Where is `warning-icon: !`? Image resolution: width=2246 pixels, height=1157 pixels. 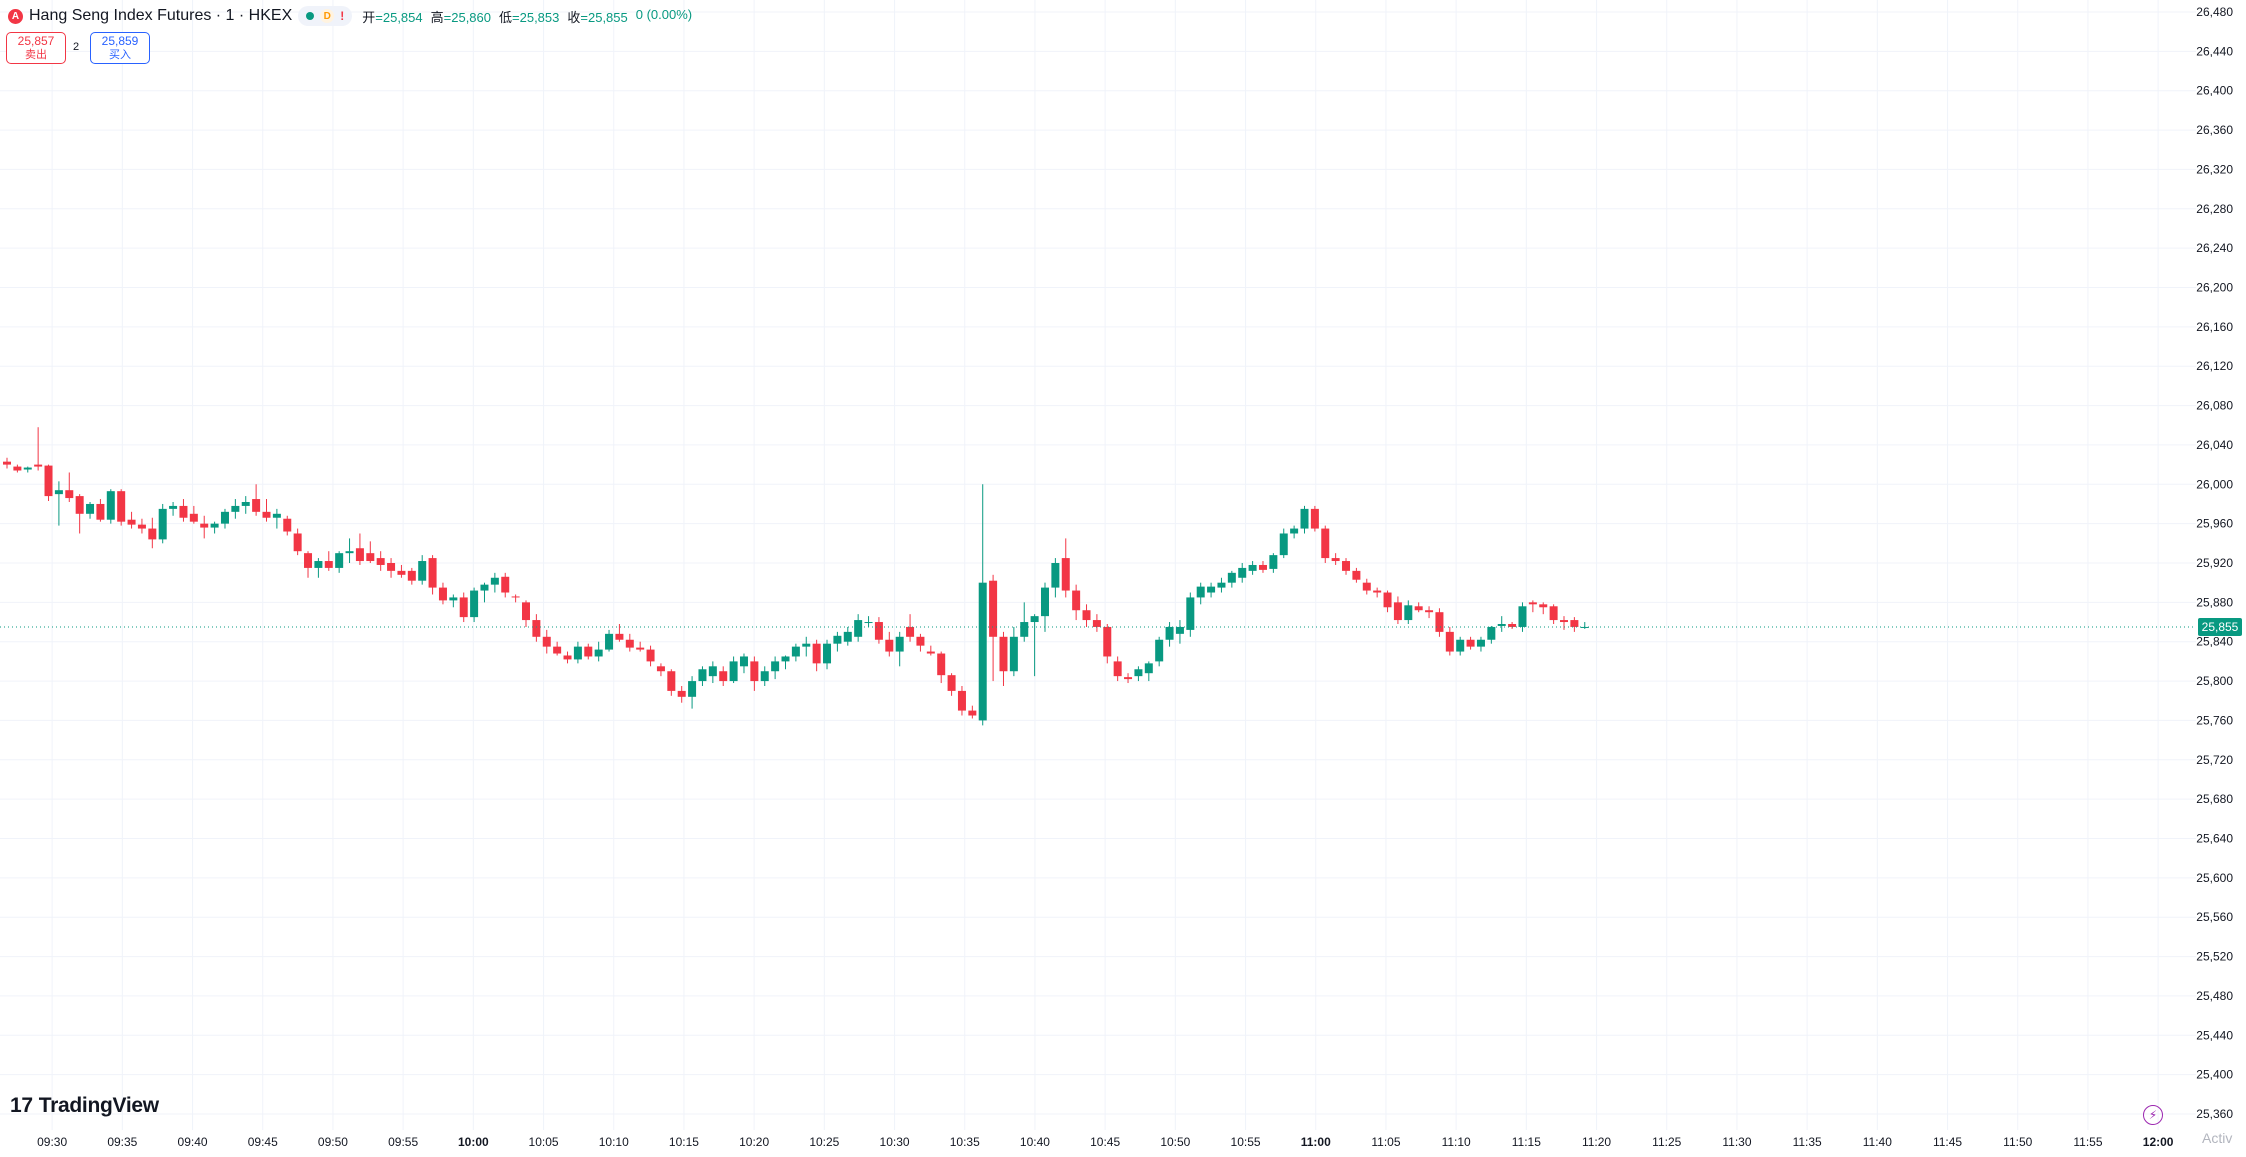 warning-icon: ! is located at coordinates (342, 16).